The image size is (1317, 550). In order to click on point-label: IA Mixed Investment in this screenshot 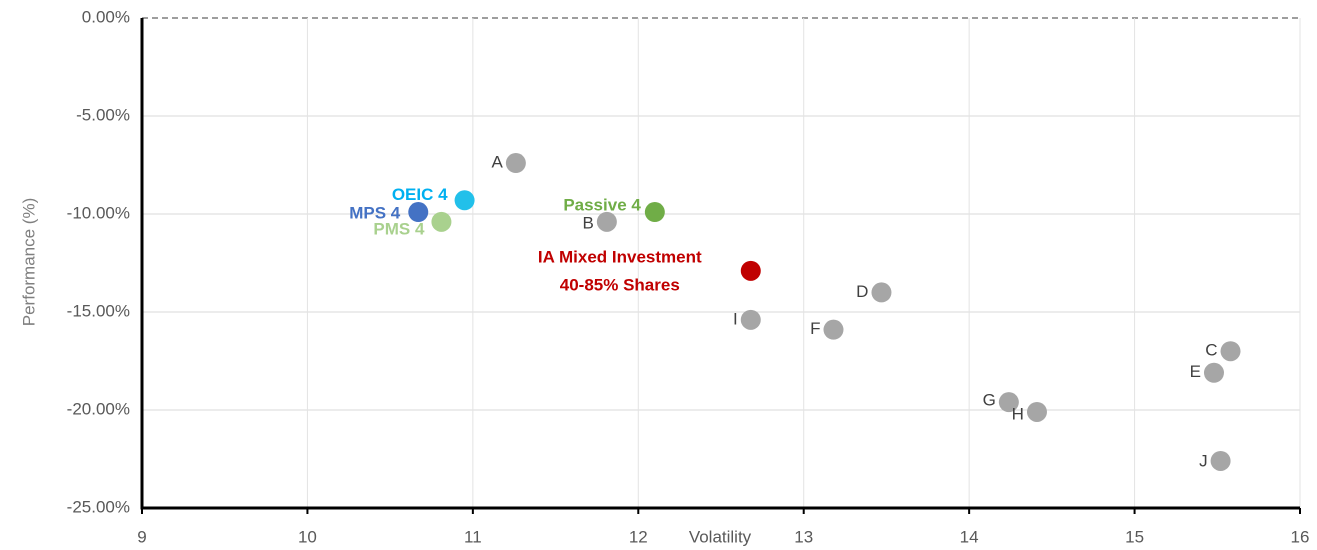, I will do `click(620, 256)`.